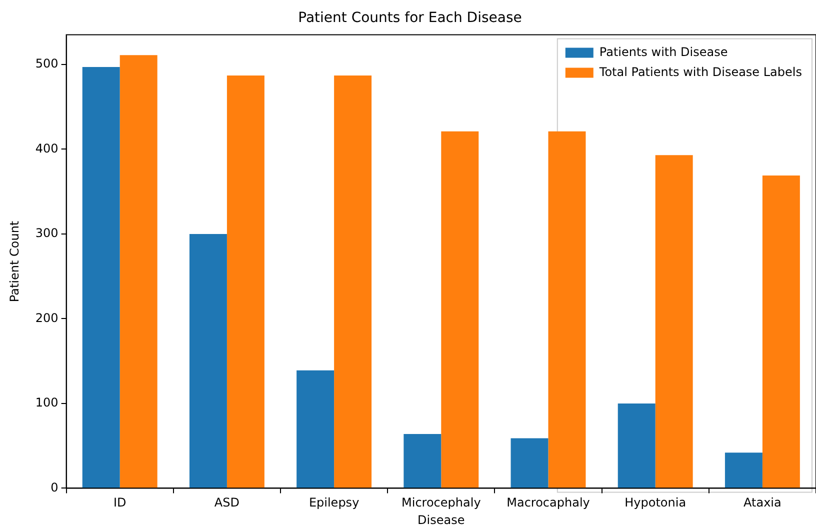 The width and height of the screenshot is (816, 528). I want to click on y-tick-label: 100, so click(46, 403).